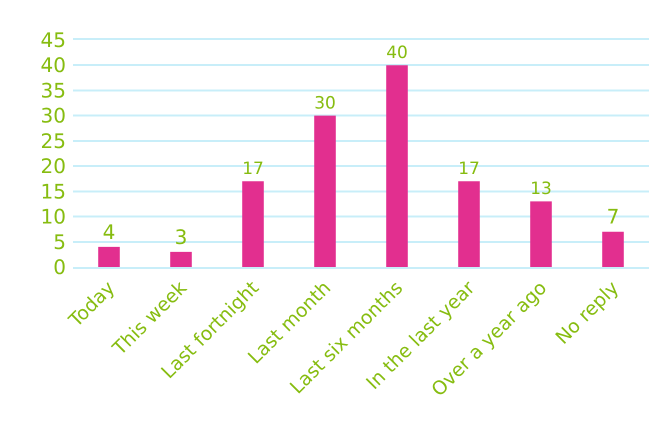 The image size is (671, 433). I want to click on y-tick-label: 5, so click(59, 242).